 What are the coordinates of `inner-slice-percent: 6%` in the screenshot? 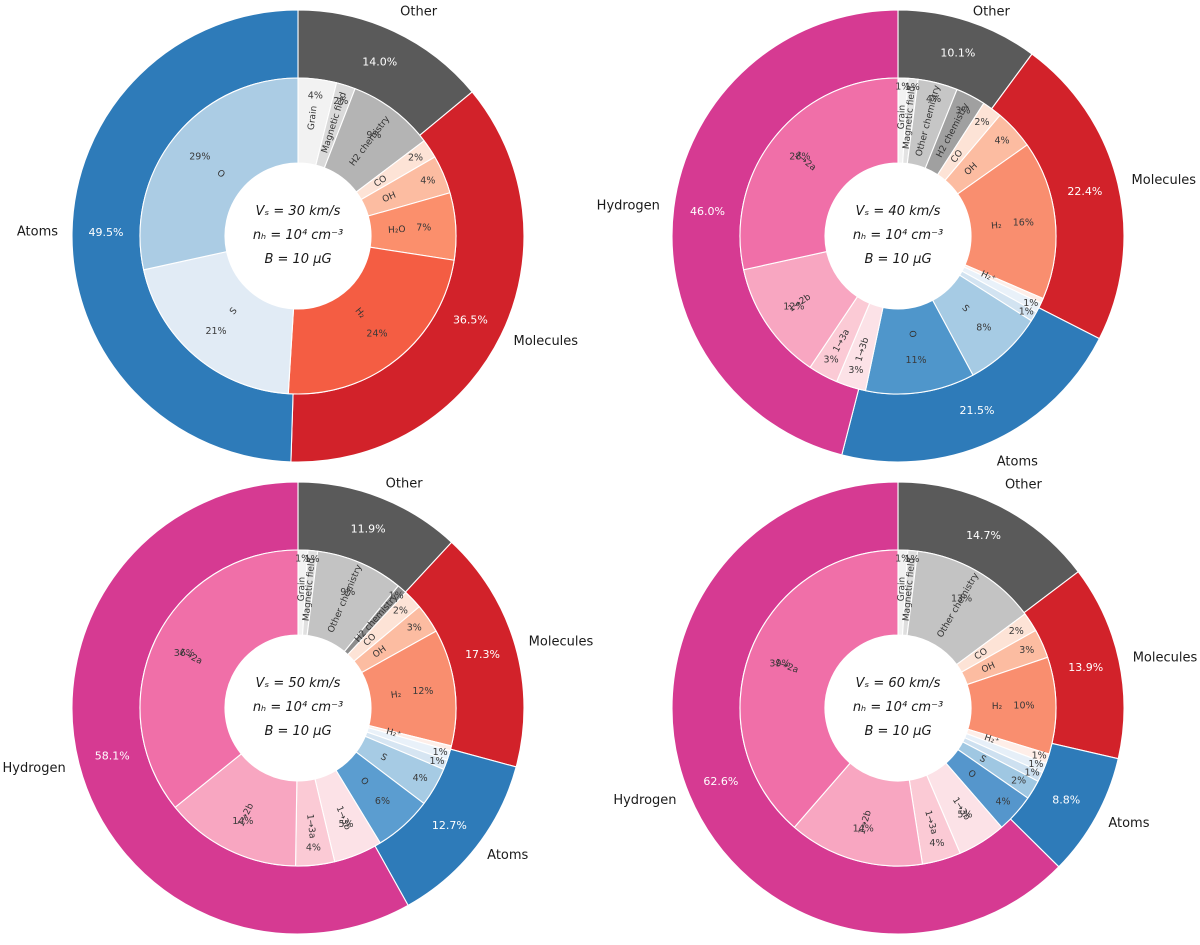 It's located at (382, 801).